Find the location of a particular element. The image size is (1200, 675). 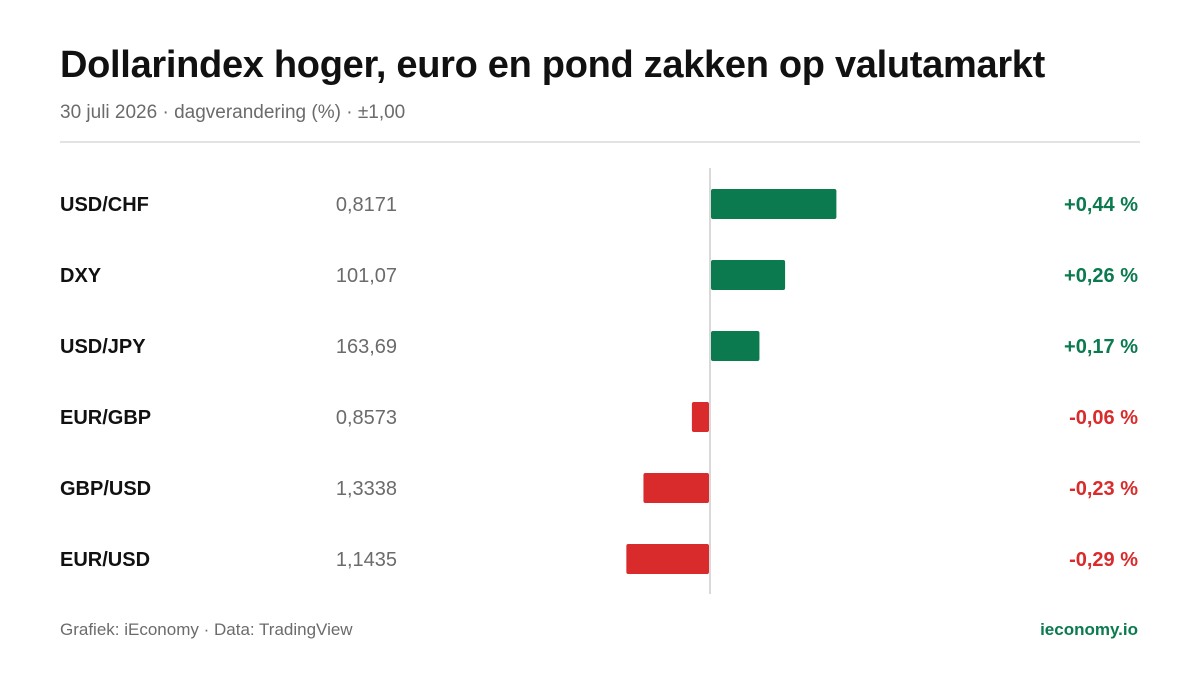

source-credit: Grafiek: iEconomy · Data: TradingView is located at coordinates (206, 629).